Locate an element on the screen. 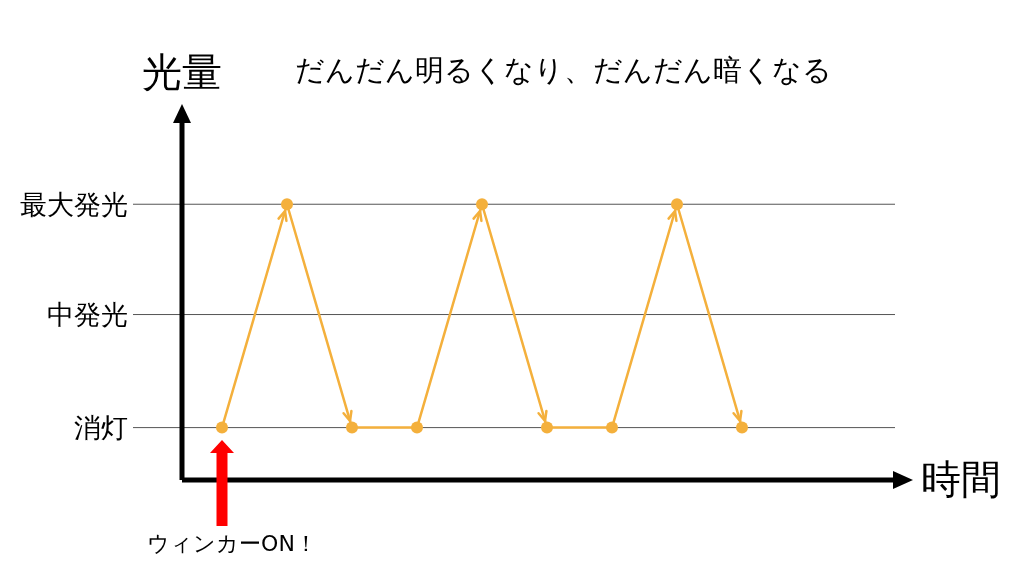 The image size is (1024, 576). x-axis-title: 時間 is located at coordinates (961, 479).